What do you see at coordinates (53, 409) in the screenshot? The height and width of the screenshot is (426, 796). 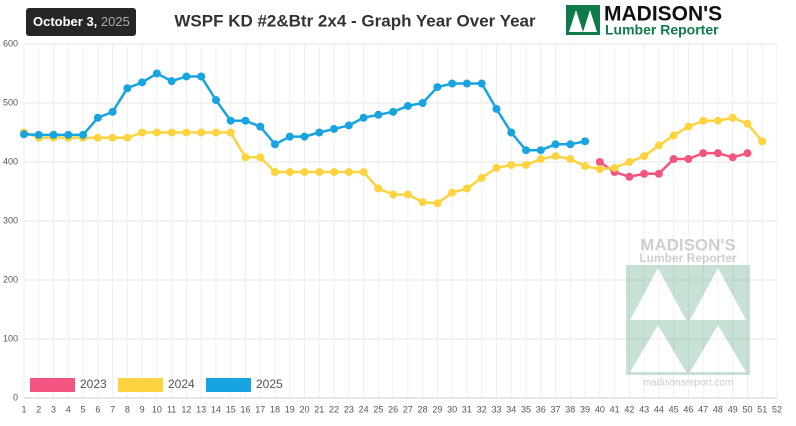 I see `x-tick-label: 3` at bounding box center [53, 409].